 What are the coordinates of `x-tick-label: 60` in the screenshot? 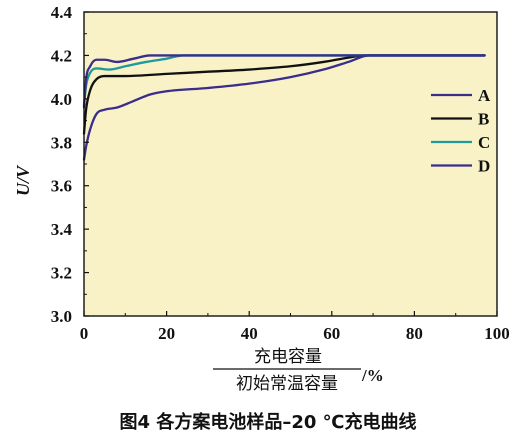 It's located at (331, 333).